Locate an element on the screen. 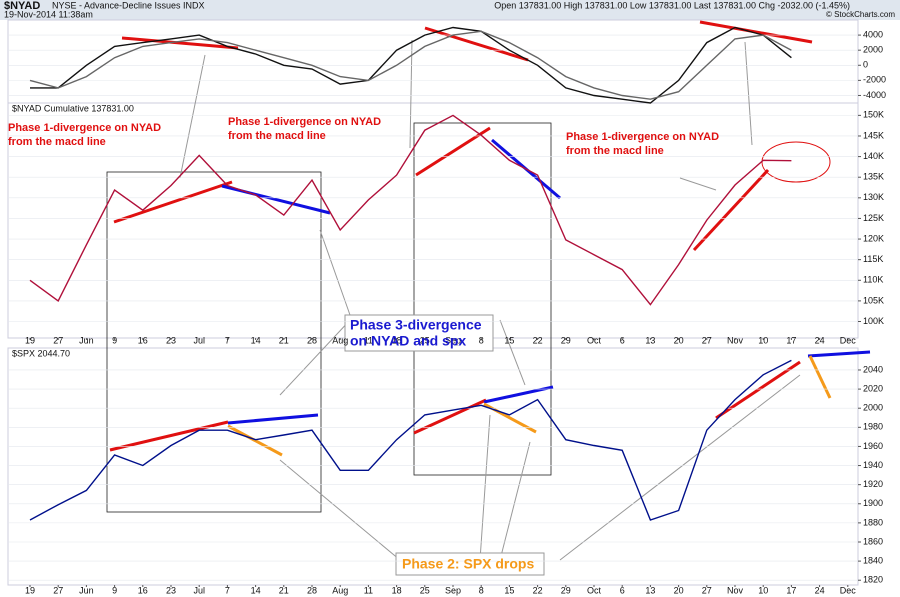  annotation: Phase 2: SPX drops is located at coordinates (468, 564).